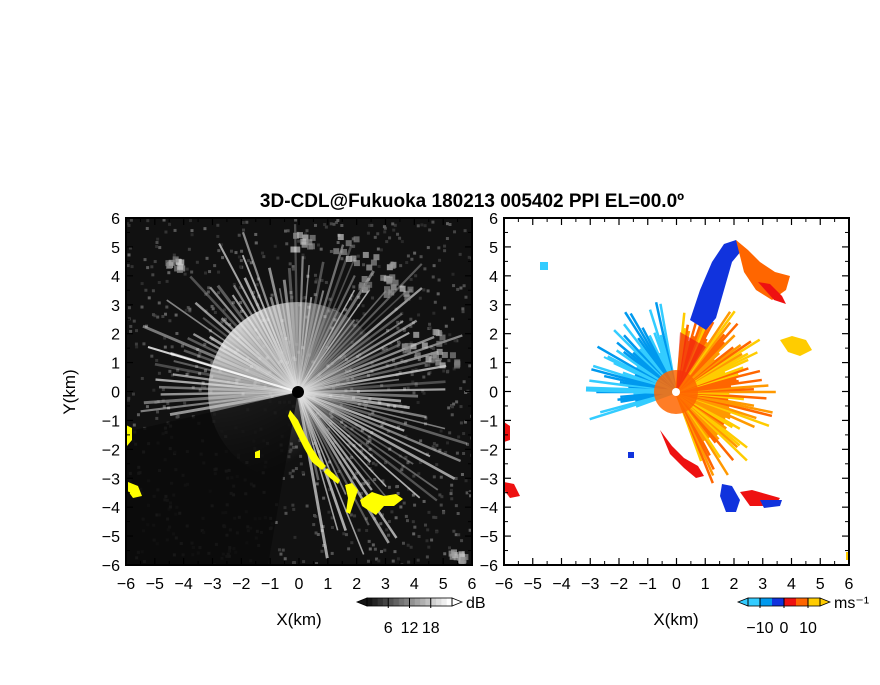 This screenshot has height=685, width=880. Describe the element at coordinates (493, 335) in the screenshot. I see `y-tick-label: 2` at that location.